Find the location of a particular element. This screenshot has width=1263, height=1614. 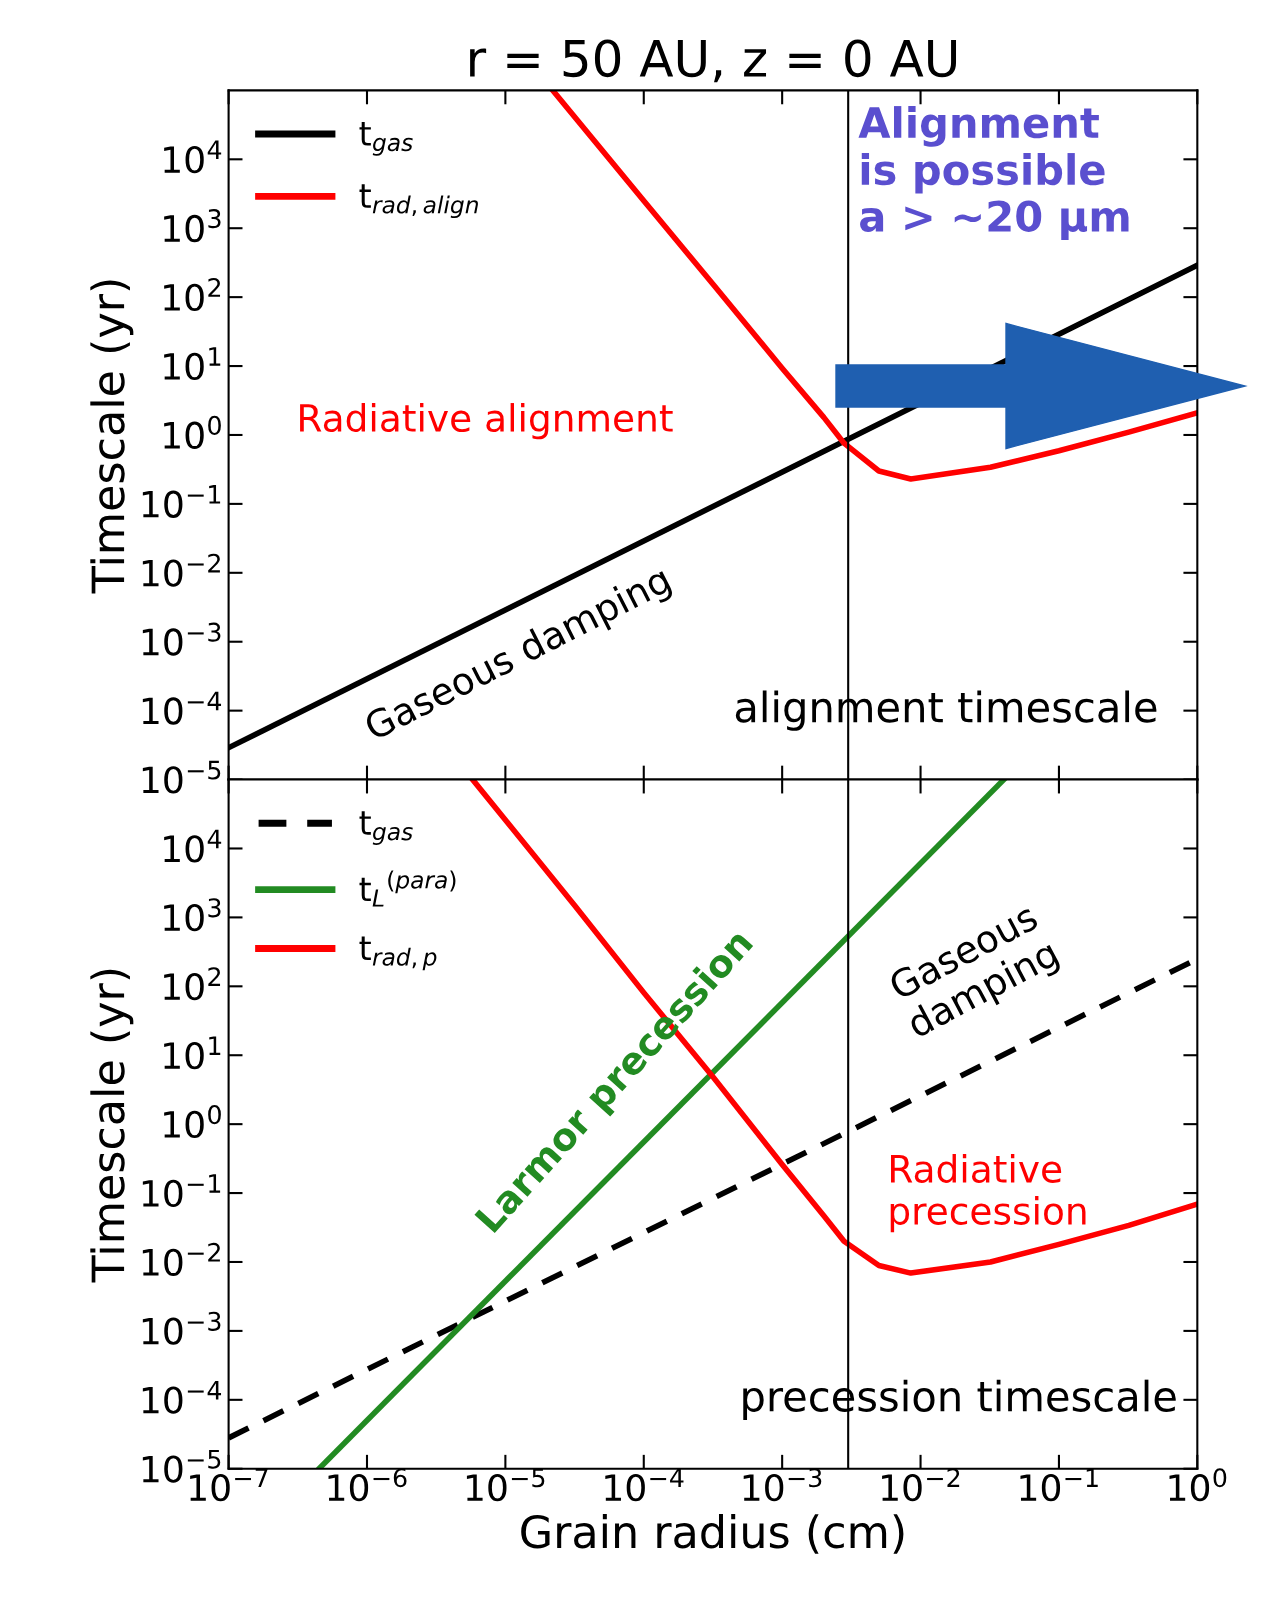

y-tick-label: 10$^{−5}$ is located at coordinates (181, 777).